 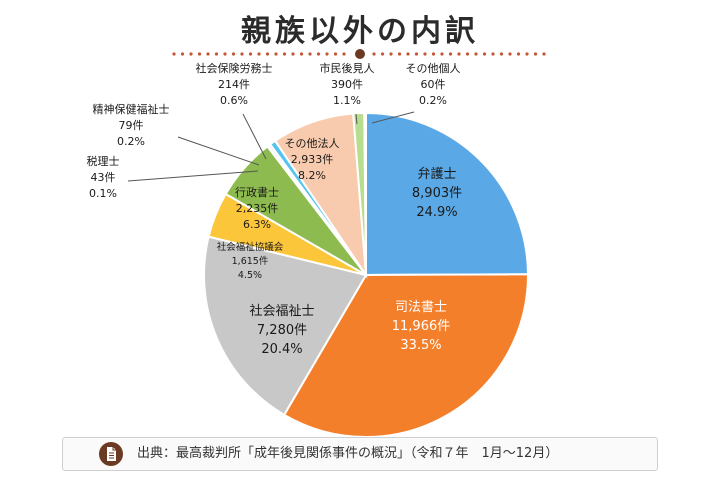 What do you see at coordinates (347, 84) in the screenshot?
I see `slice-label: 市民後見人 390件 1.1%` at bounding box center [347, 84].